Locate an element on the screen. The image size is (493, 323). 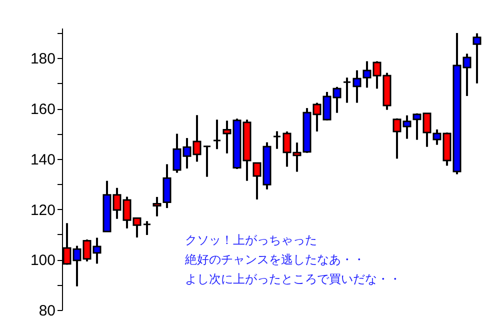
annotation: よし次に上がったところで買いだな・・ is located at coordinates (293, 279).